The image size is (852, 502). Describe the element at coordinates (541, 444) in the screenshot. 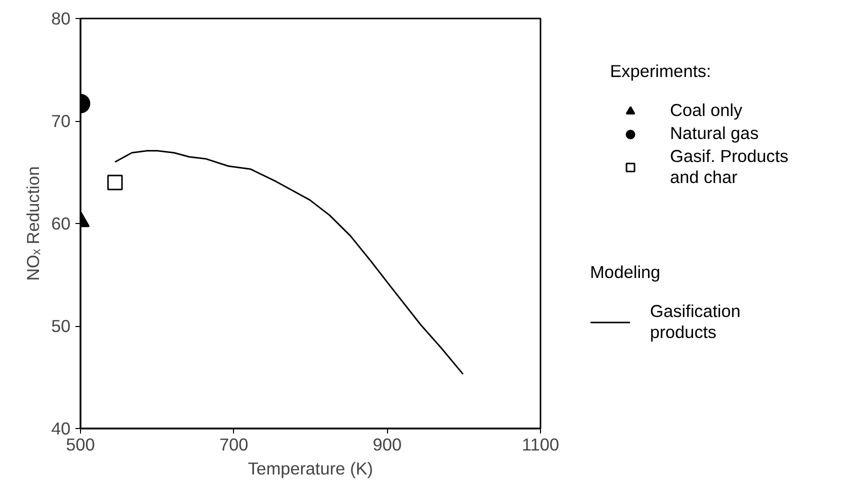

I see `x-tick-label: 1100` at that location.